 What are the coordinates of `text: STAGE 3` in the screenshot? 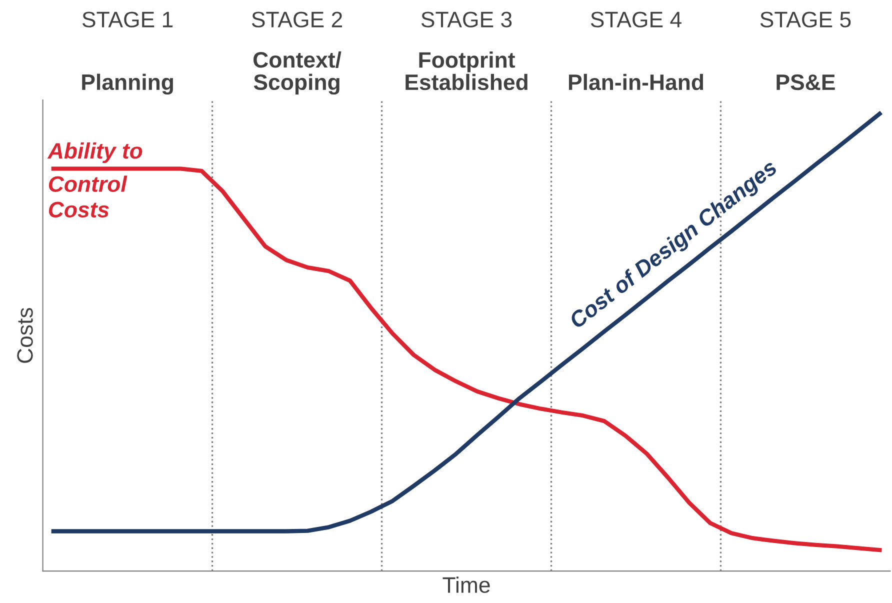 It's located at (466, 20).